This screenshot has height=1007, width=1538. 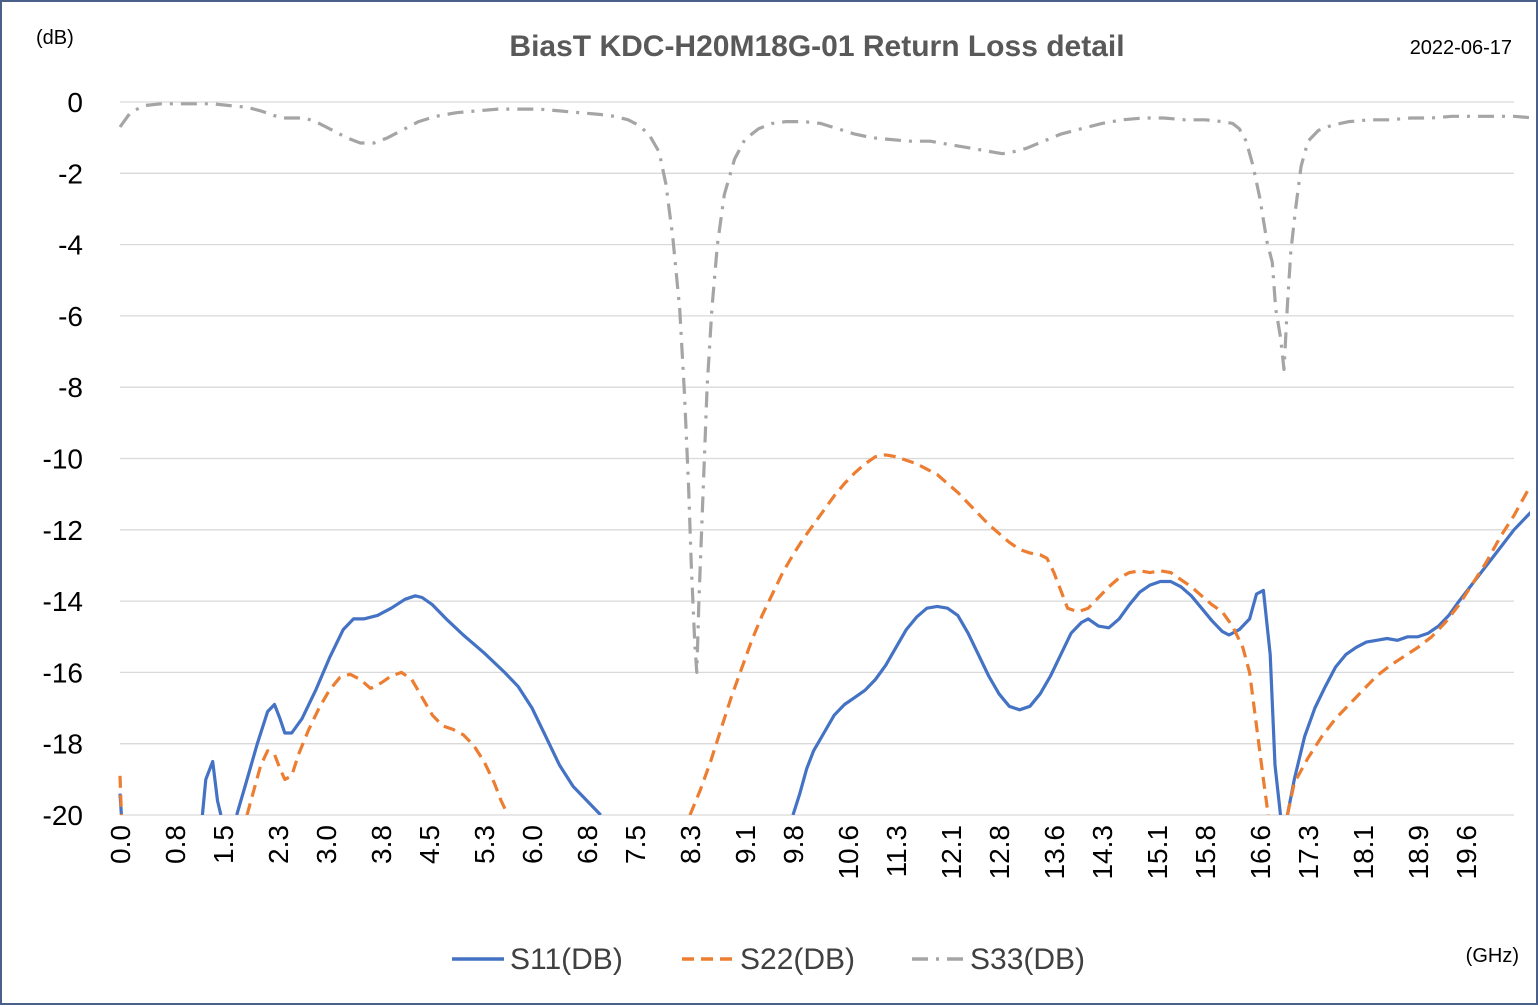 What do you see at coordinates (1205, 852) in the screenshot?
I see `x-tick-label: 15.8` at bounding box center [1205, 852].